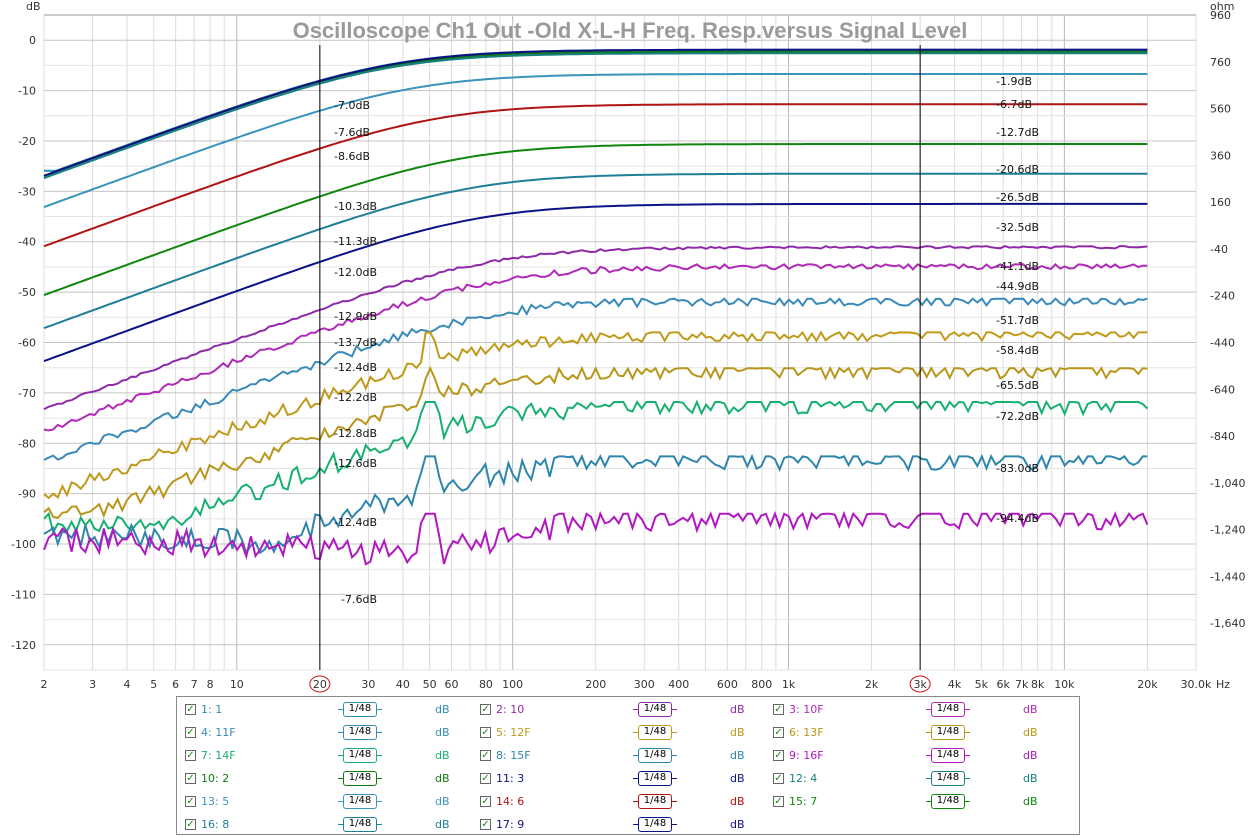 The width and height of the screenshot is (1259, 837). Describe the element at coordinates (622, 757) in the screenshot. I see `legend-entry: ✓ 8: 15F 1/48 dB` at that location.